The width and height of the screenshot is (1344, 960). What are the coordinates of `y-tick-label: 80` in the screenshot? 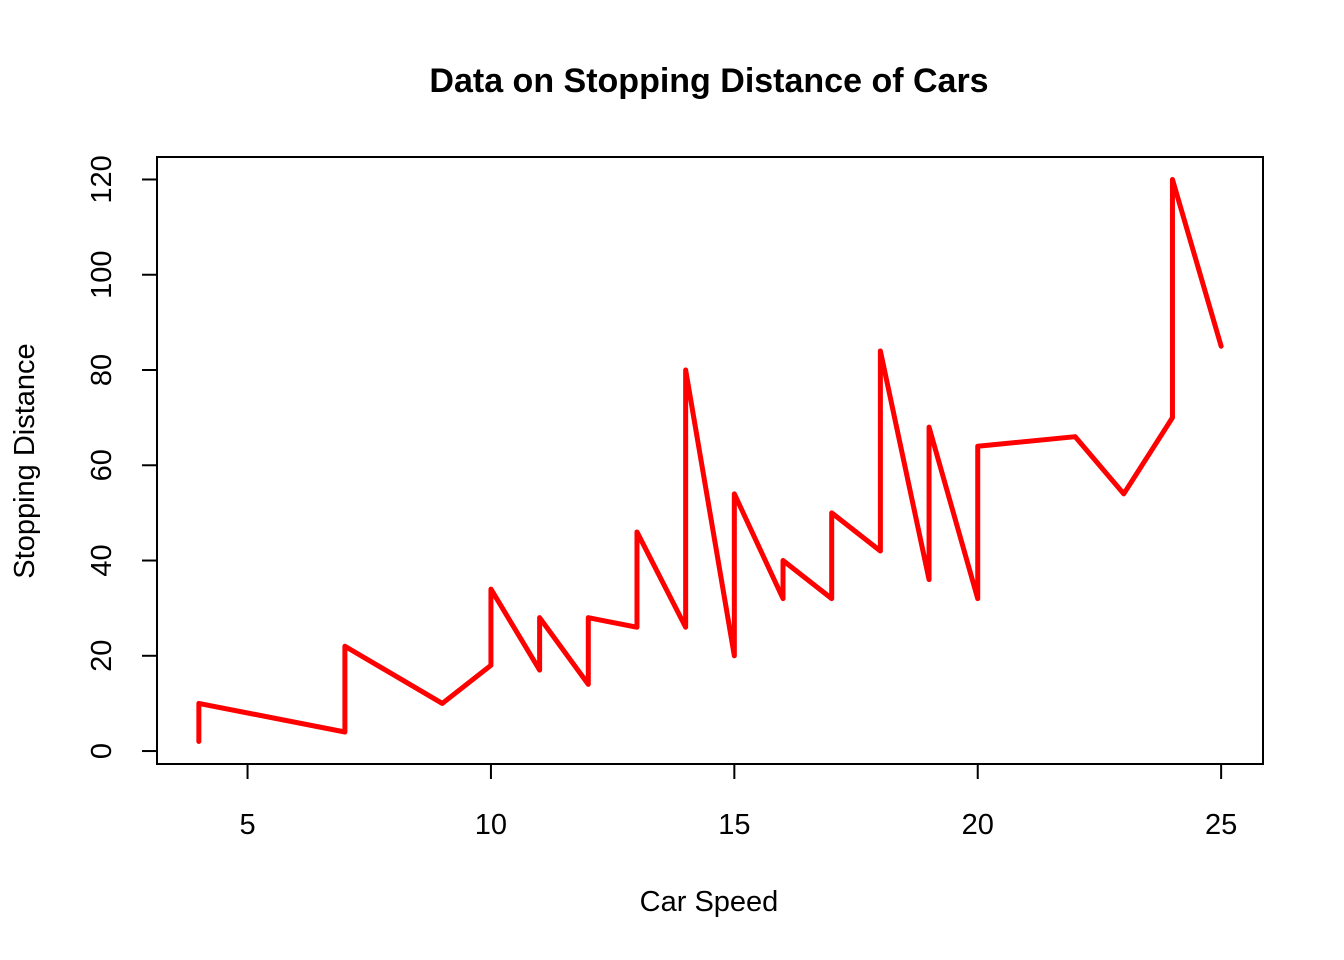 It's located at (102, 370).